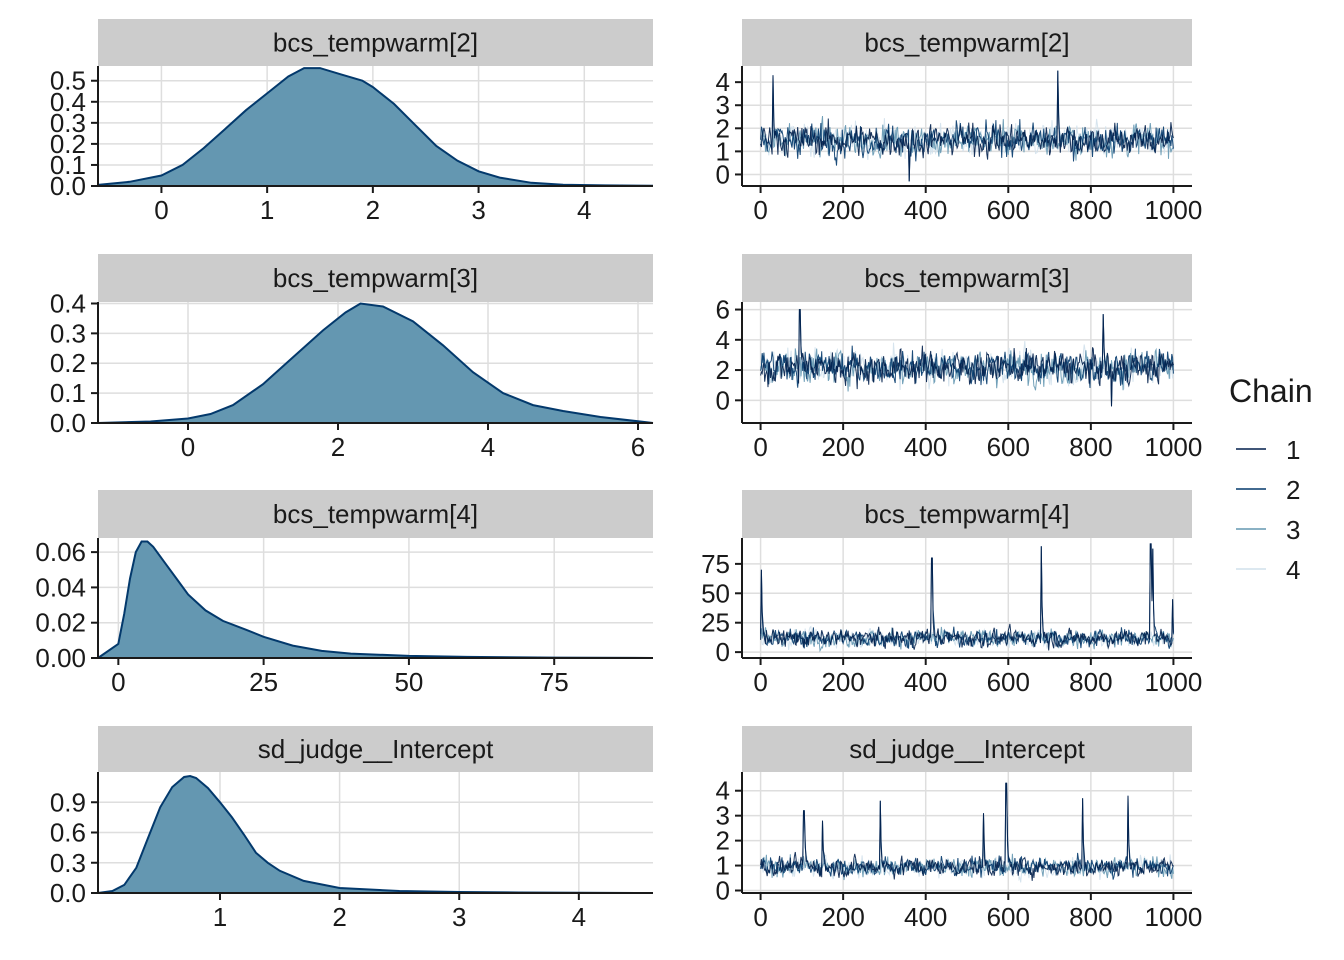 The width and height of the screenshot is (1344, 960). What do you see at coordinates (68, 102) in the screenshot?
I see `y-tick-label: 0.4` at bounding box center [68, 102].